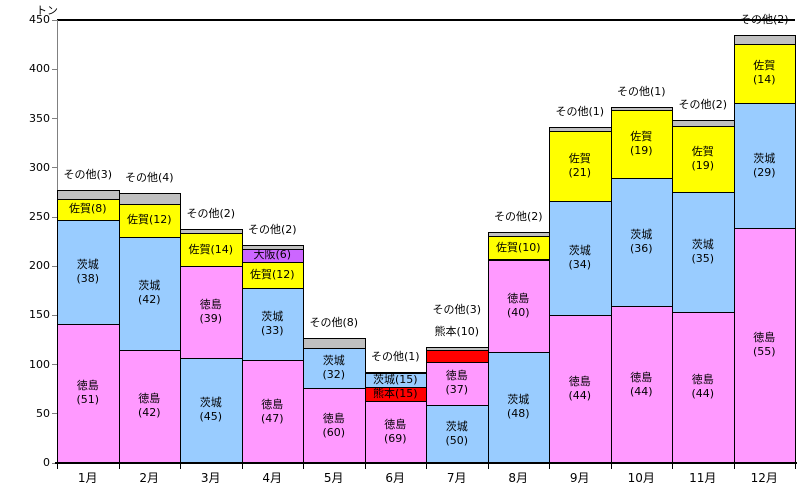 This screenshot has width=804, height=491. Describe the element at coordinates (457, 309) in the screenshot. I see `above-bar-label-その他: その他(3)` at that location.